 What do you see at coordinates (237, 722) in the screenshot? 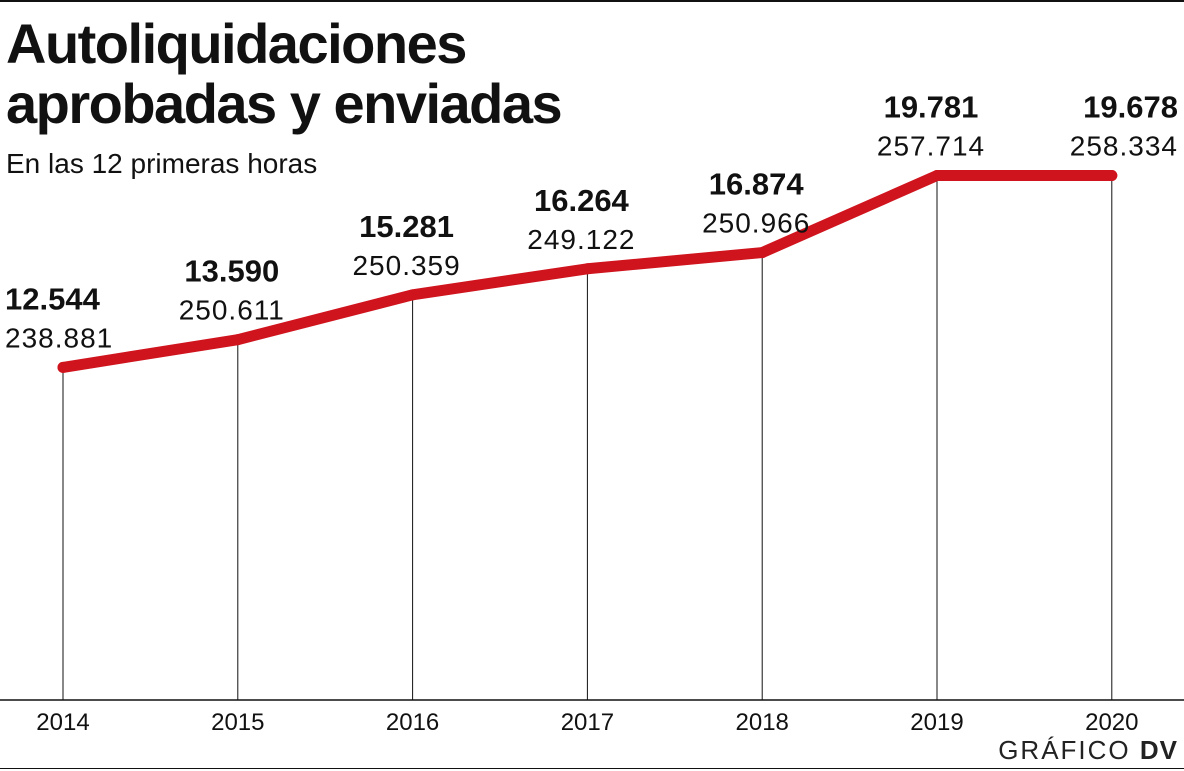
I see `x-tick-label: 2015` at bounding box center [237, 722].